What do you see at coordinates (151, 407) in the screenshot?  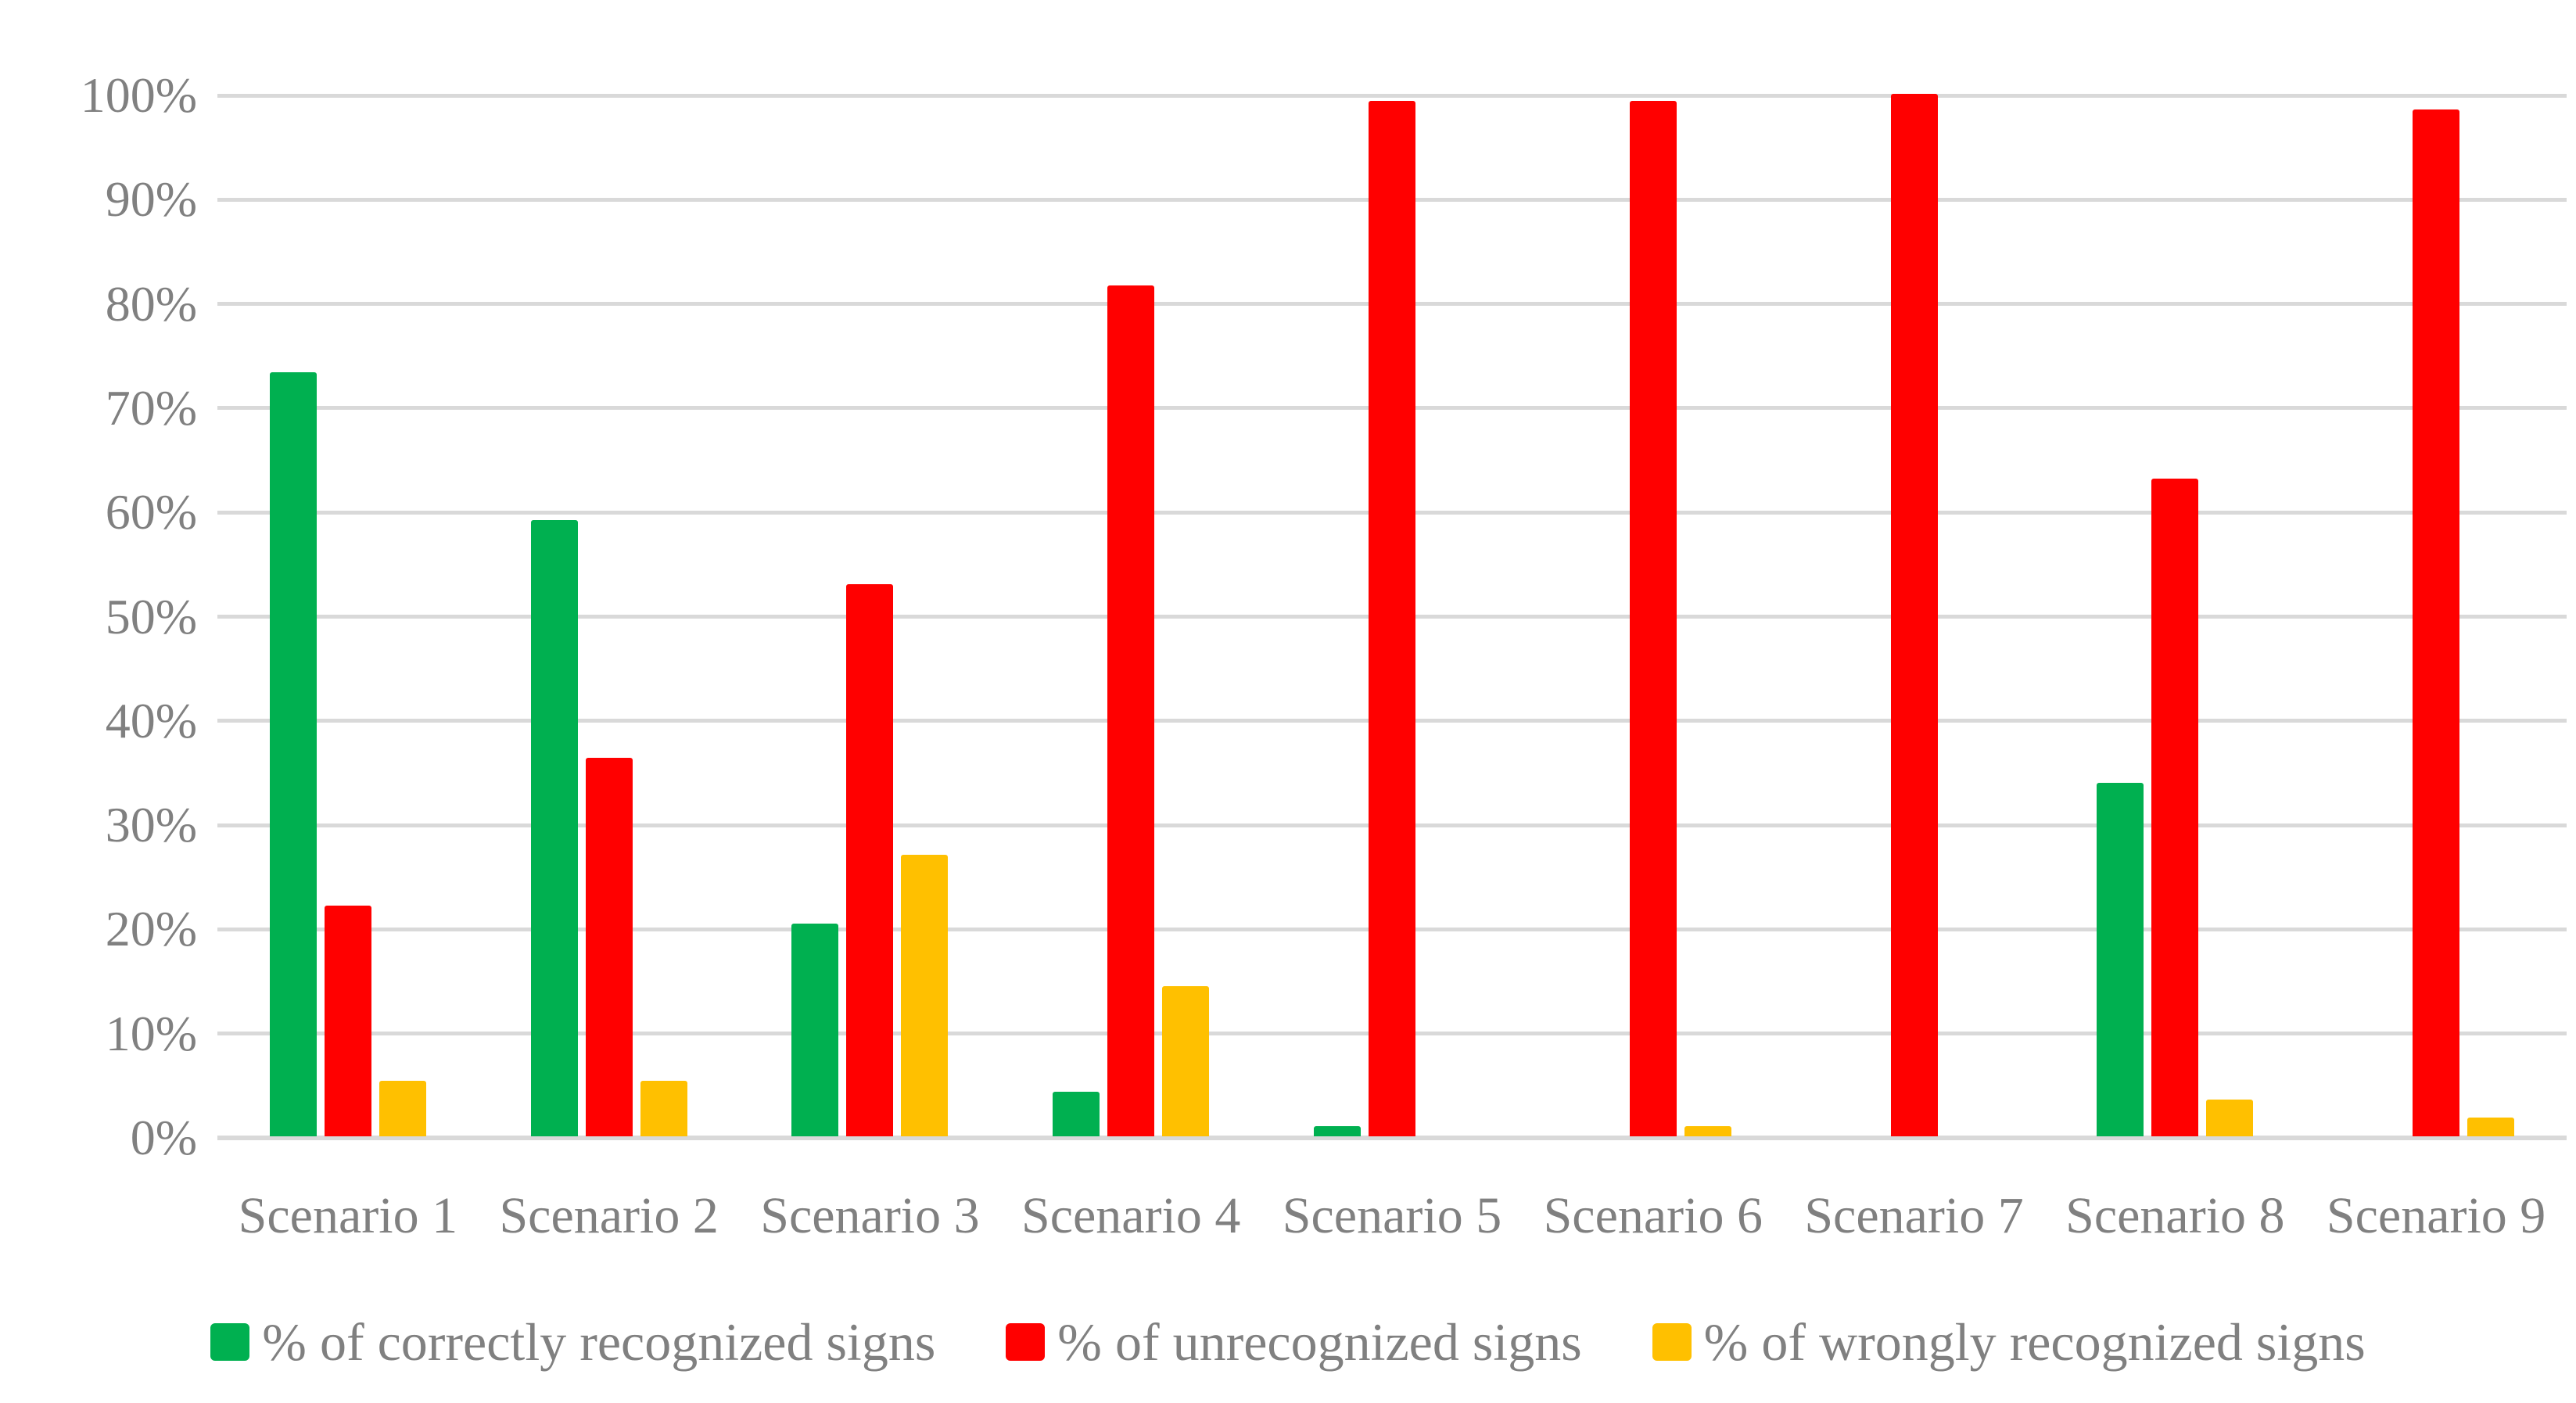 I see `y-axis-tick-label: 70%` at bounding box center [151, 407].